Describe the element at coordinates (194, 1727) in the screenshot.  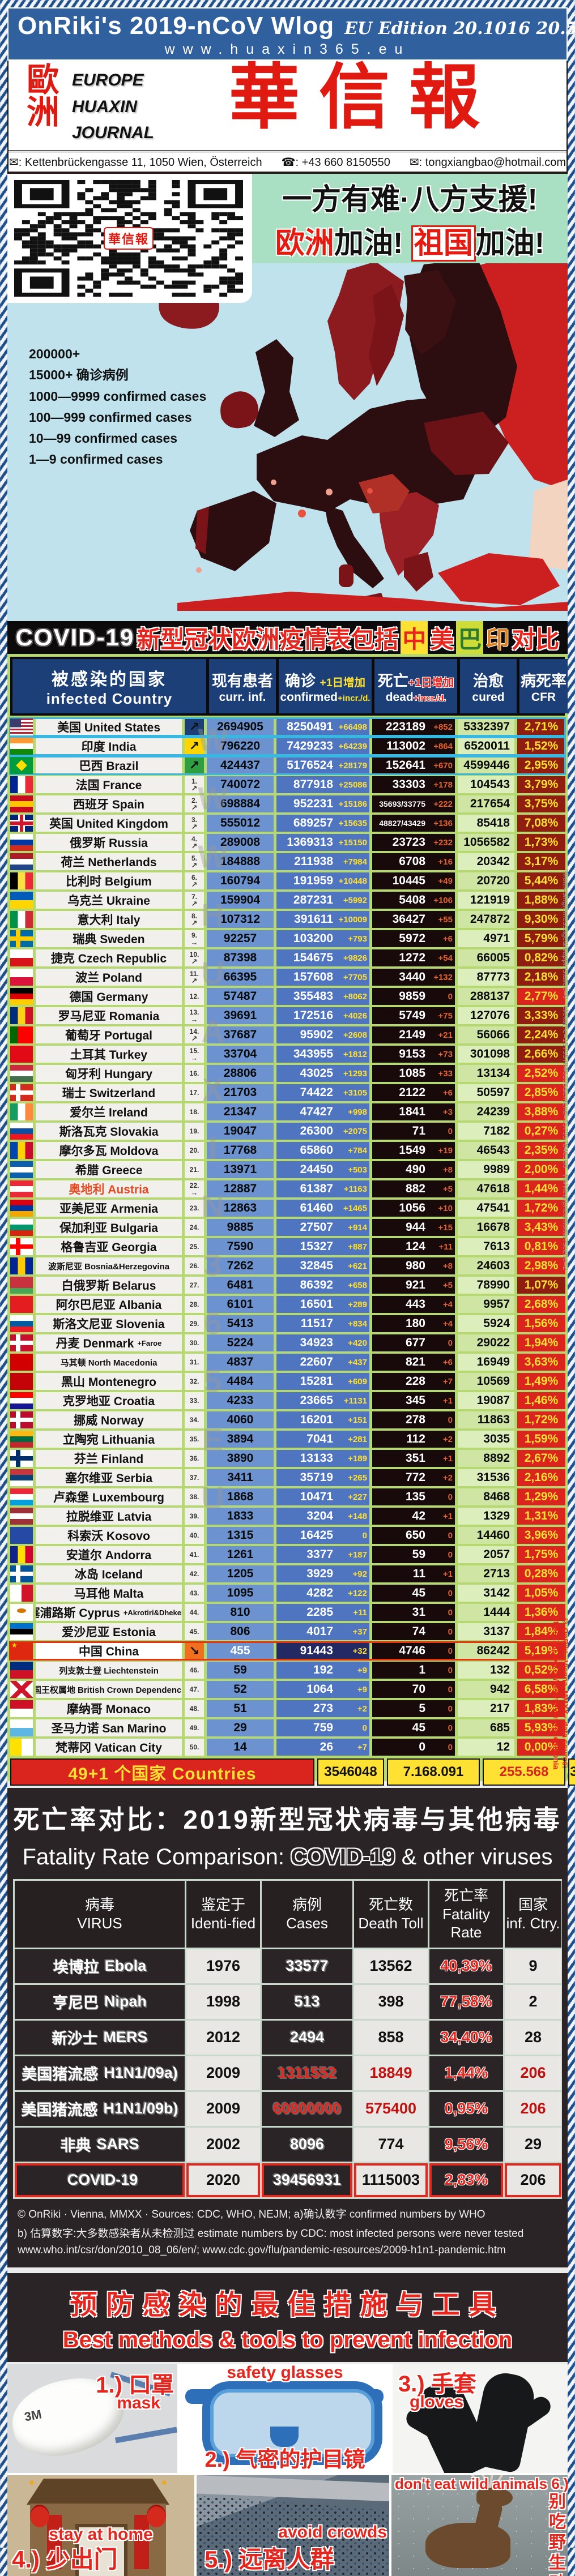
I see `rank-cell: 49.` at that location.